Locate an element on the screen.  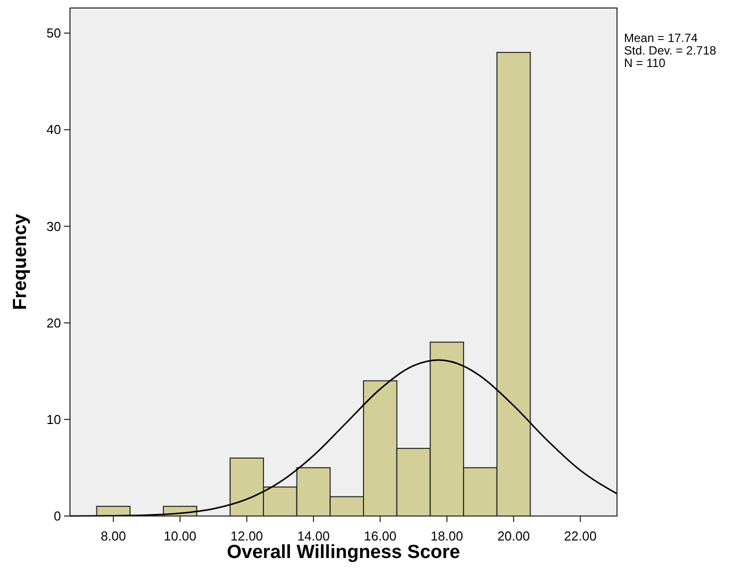
text: Mean = 17.74 is located at coordinates (661, 38).